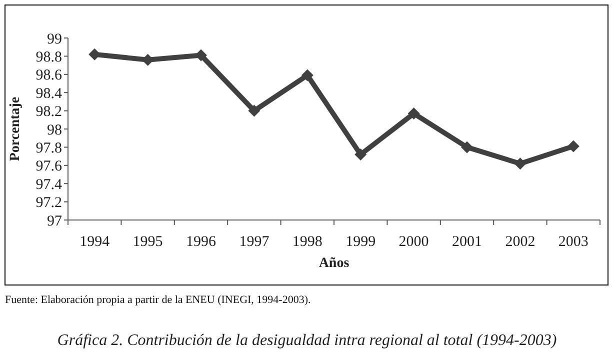 The image size is (614, 360). What do you see at coordinates (49, 203) in the screenshot?
I see `y-tick-label: 97.2` at bounding box center [49, 203].